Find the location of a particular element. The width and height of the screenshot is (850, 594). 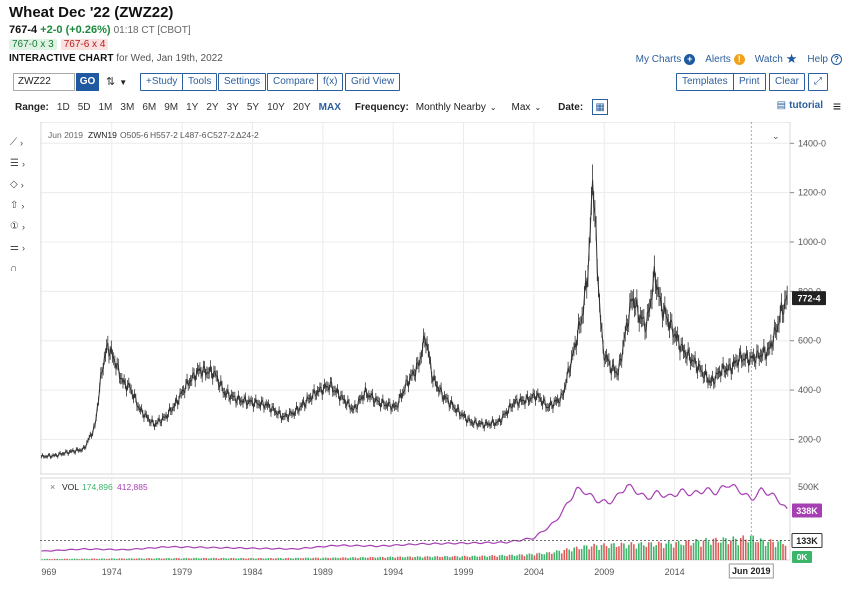

last-price-badge is located at coordinates (809, 298).